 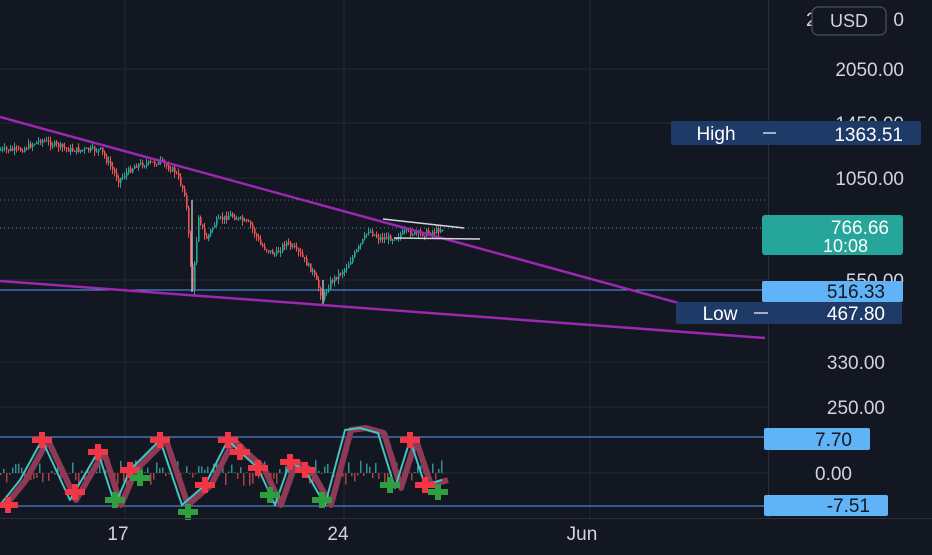 I want to click on price-tick-1050: 1050.00, so click(x=869, y=179).